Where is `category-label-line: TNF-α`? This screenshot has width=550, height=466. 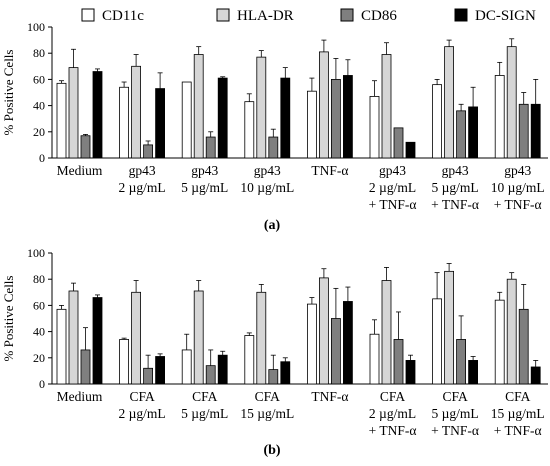 category-label-line: TNF-α is located at coordinates (329, 170).